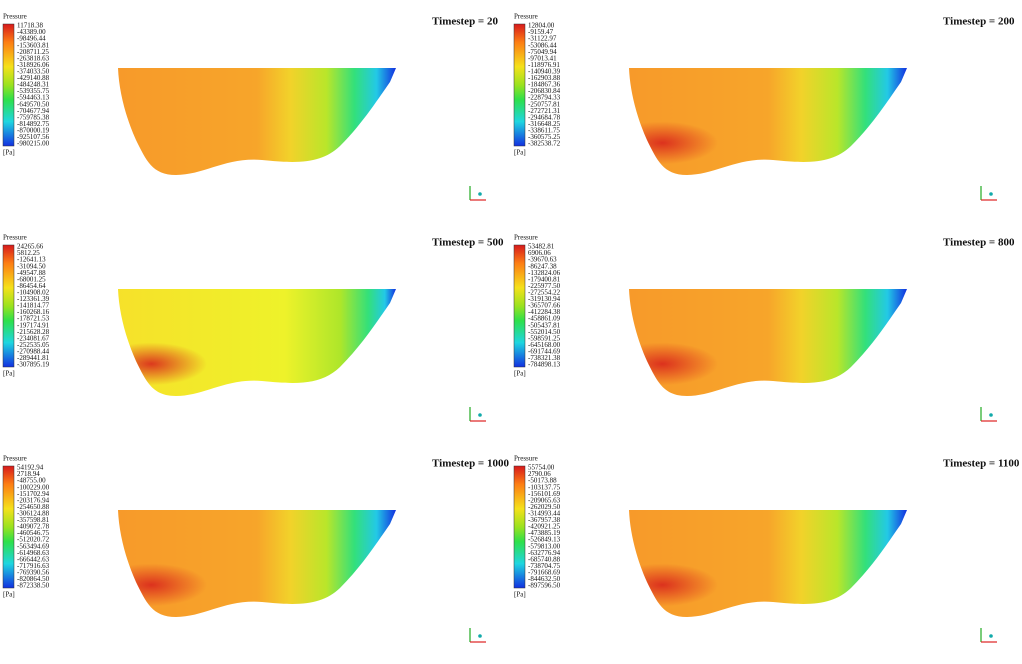  What do you see at coordinates (33, 45) in the screenshot?
I see `legend-label: -153603.81` at bounding box center [33, 45].